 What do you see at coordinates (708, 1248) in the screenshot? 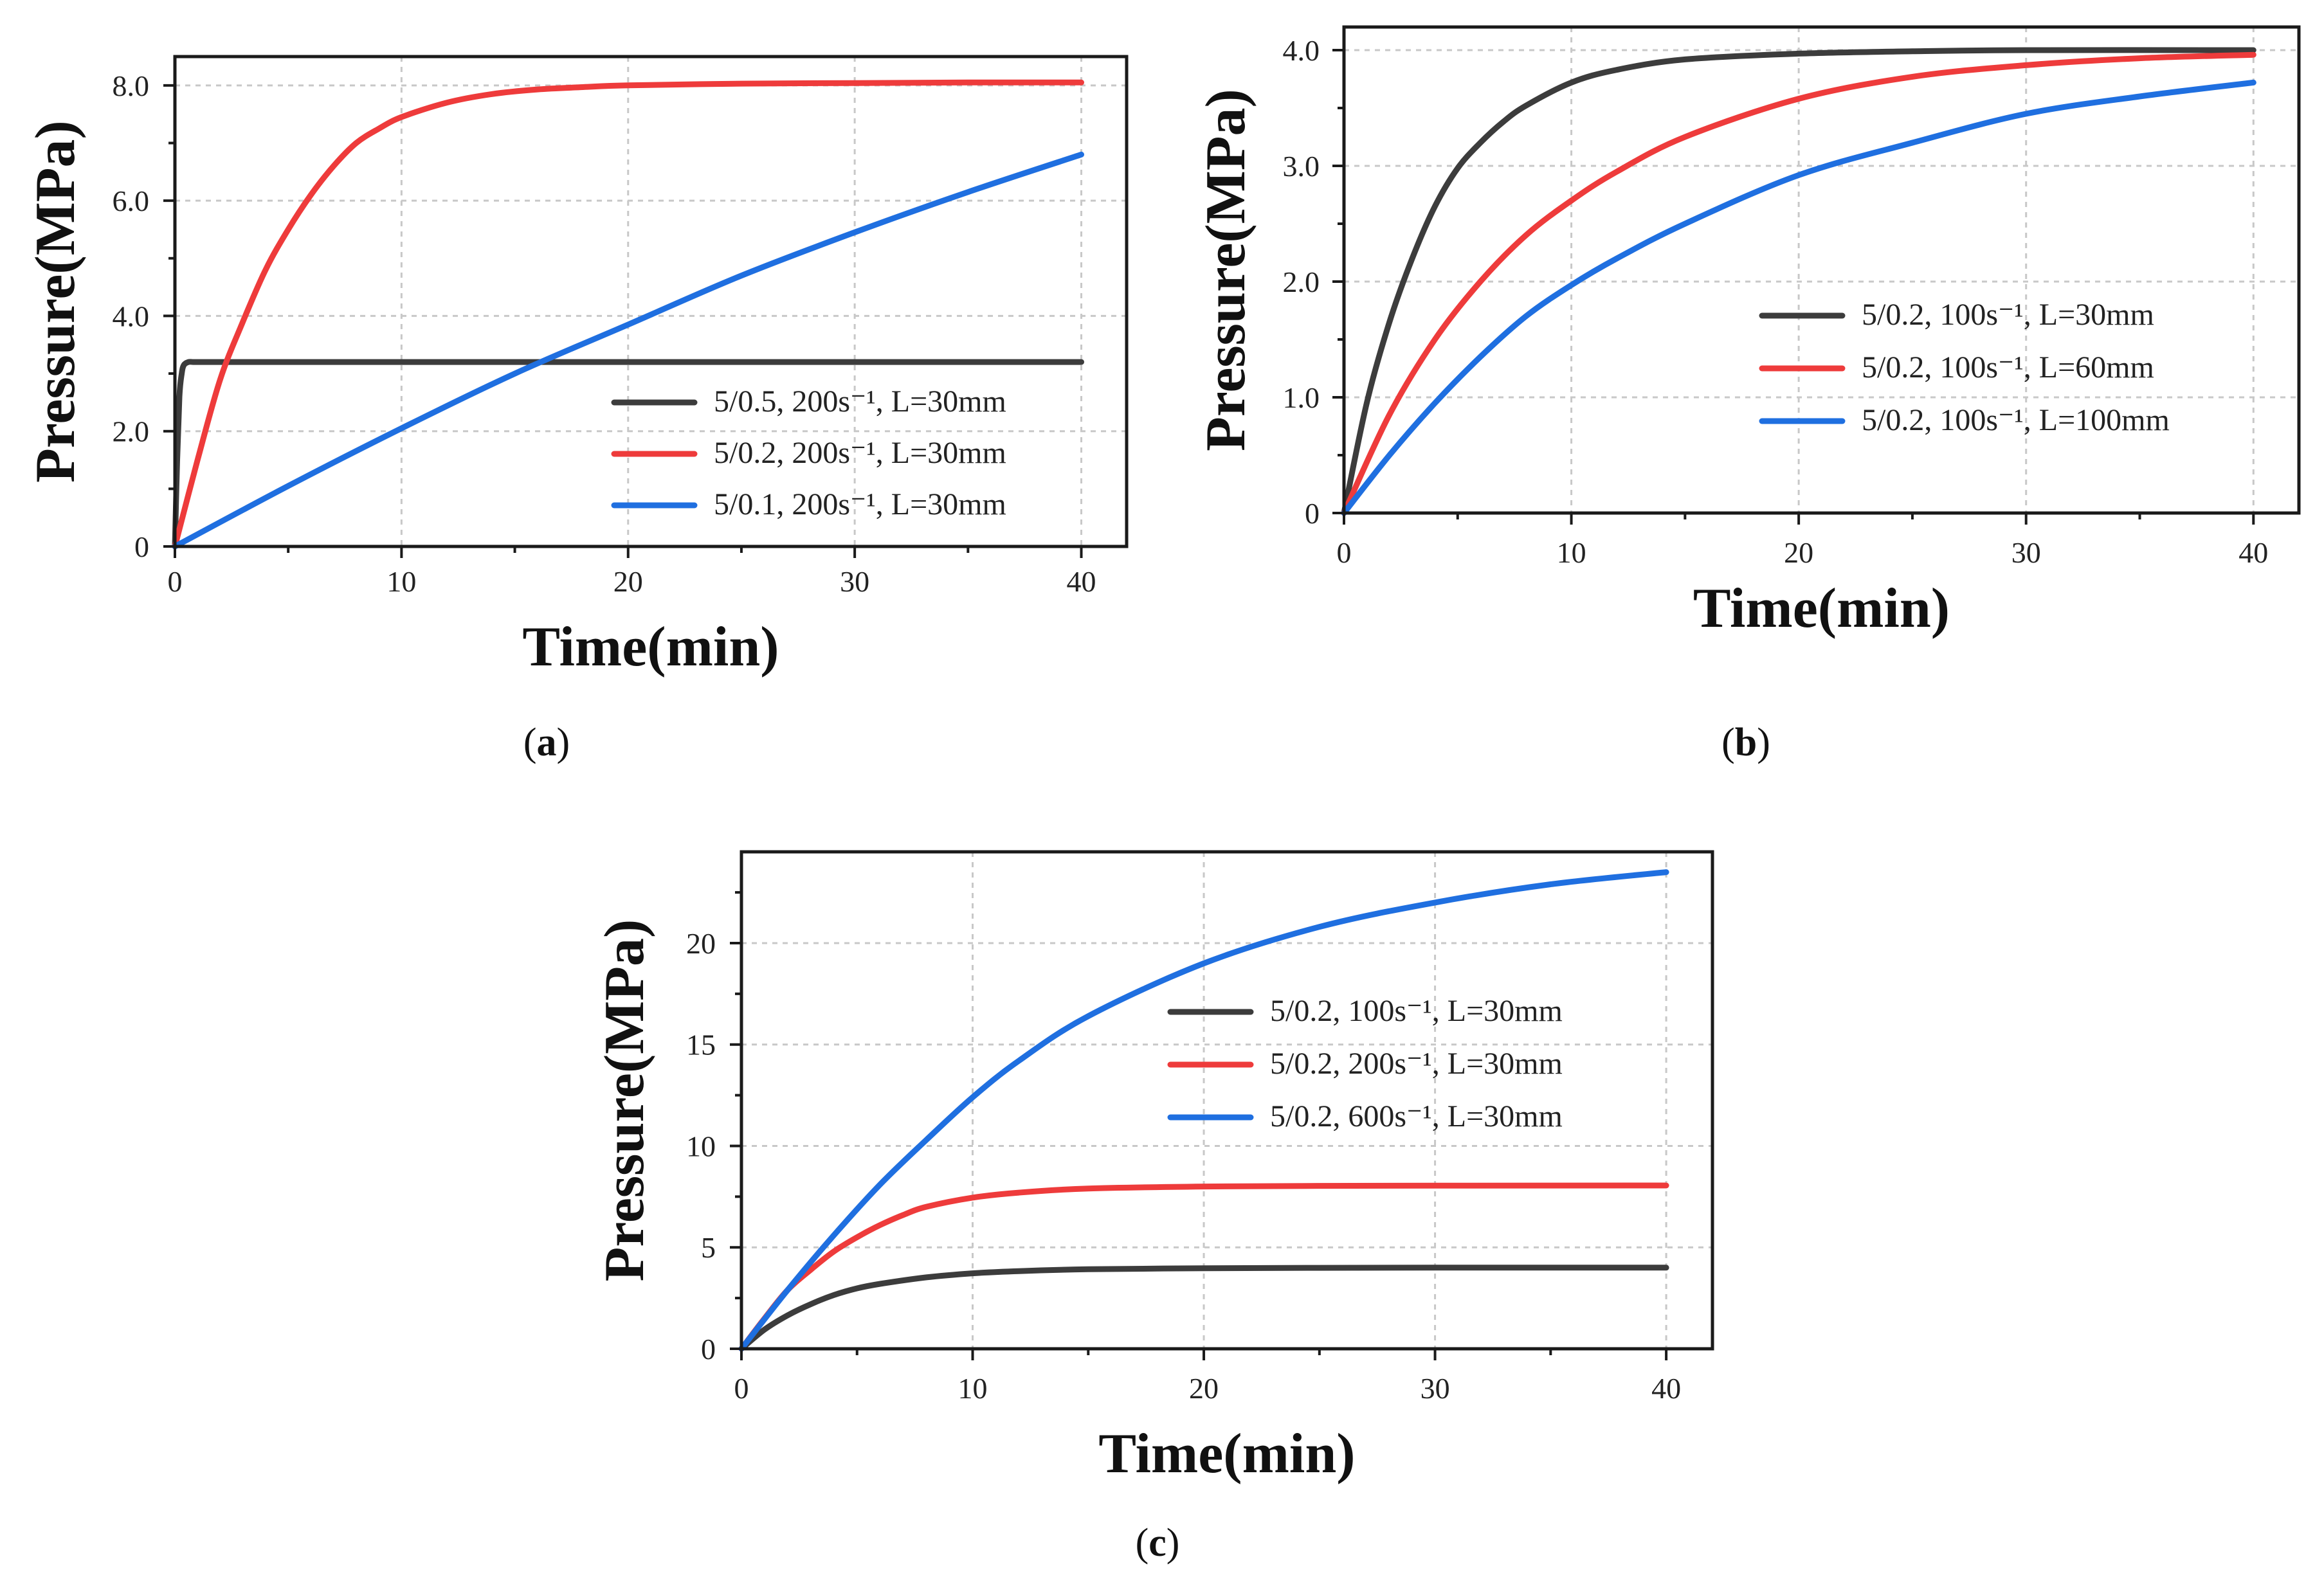
I see `y-tick-label: 5` at bounding box center [708, 1248].